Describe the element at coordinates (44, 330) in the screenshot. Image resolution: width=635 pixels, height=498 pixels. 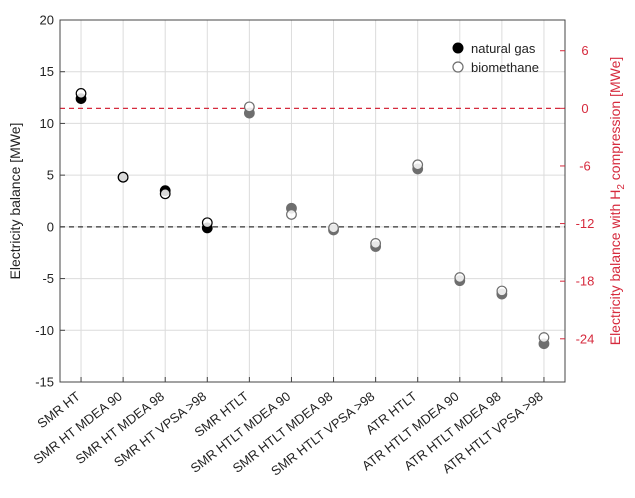
I see `y-tick-label: -10` at that location.